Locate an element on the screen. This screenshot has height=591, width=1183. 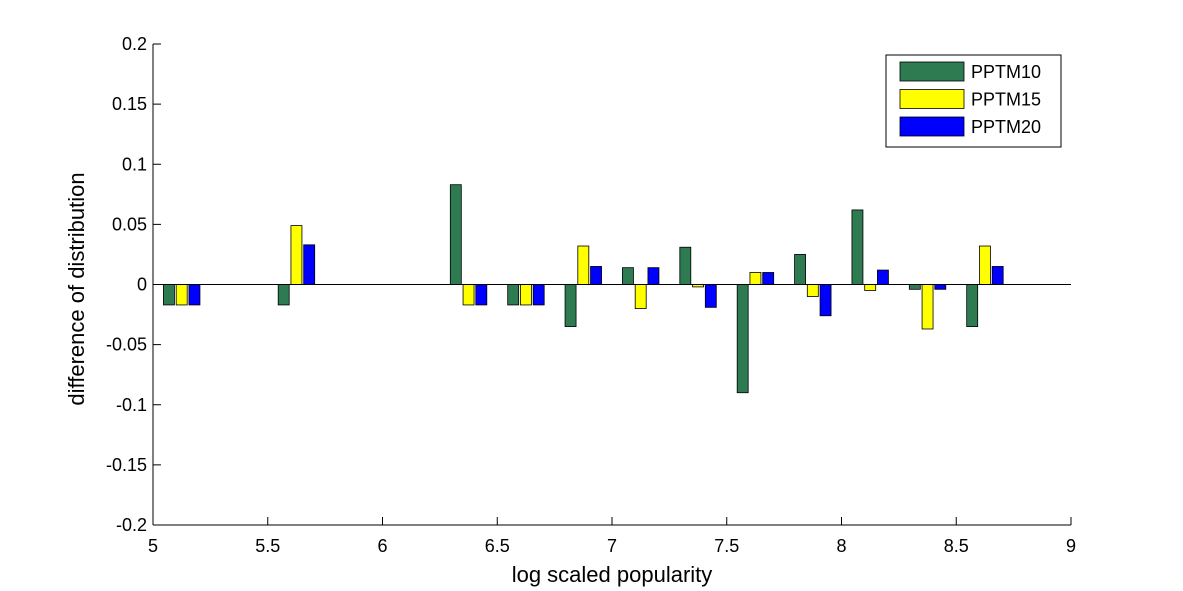
y-tick-label: -0.1 is located at coordinates (131, 405).